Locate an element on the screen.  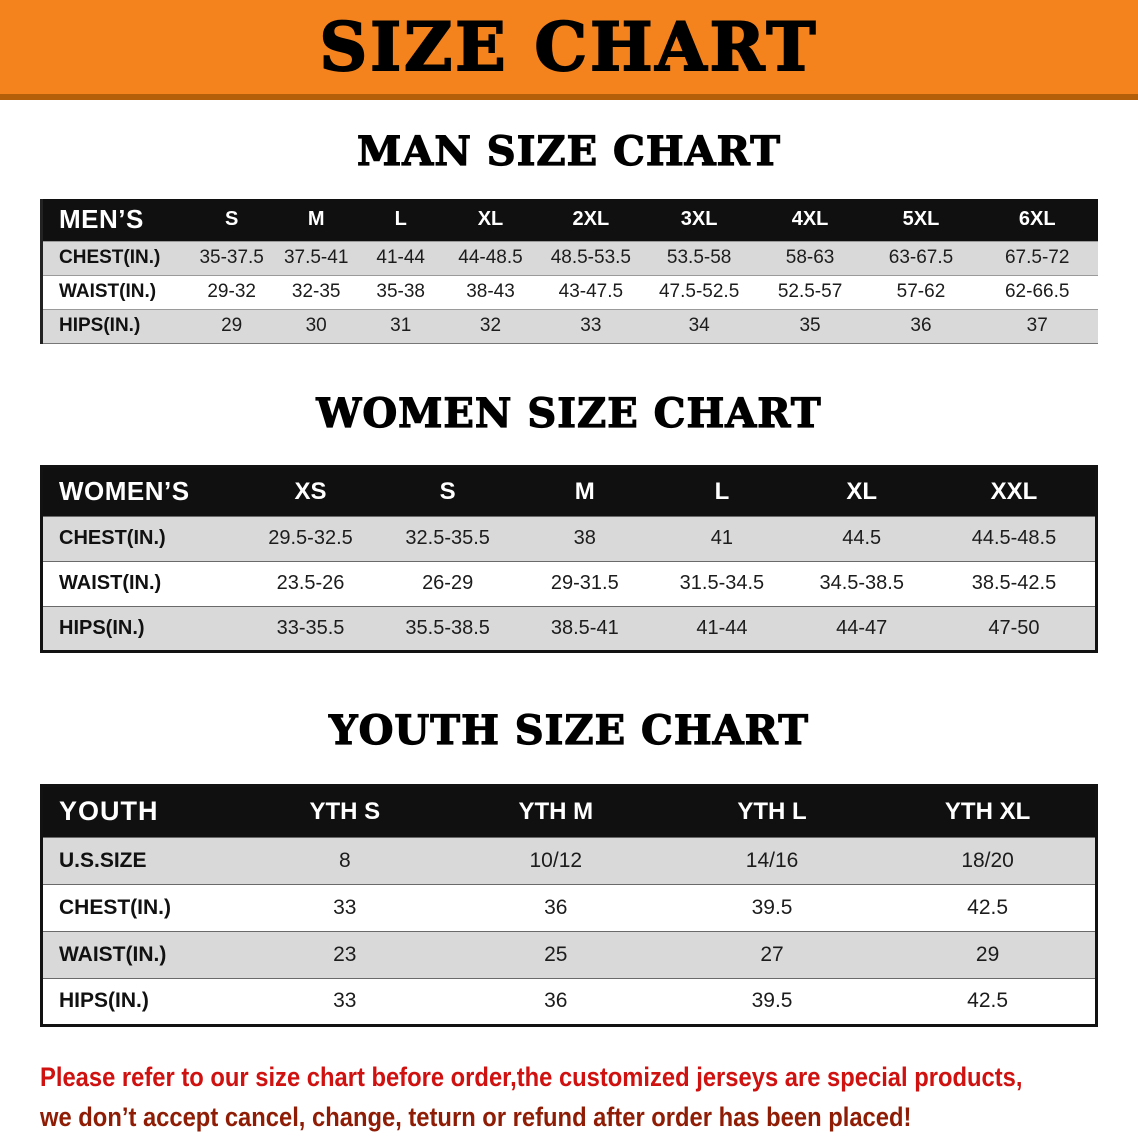
table-title-cell: YOUTH is located at coordinates (141, 811).